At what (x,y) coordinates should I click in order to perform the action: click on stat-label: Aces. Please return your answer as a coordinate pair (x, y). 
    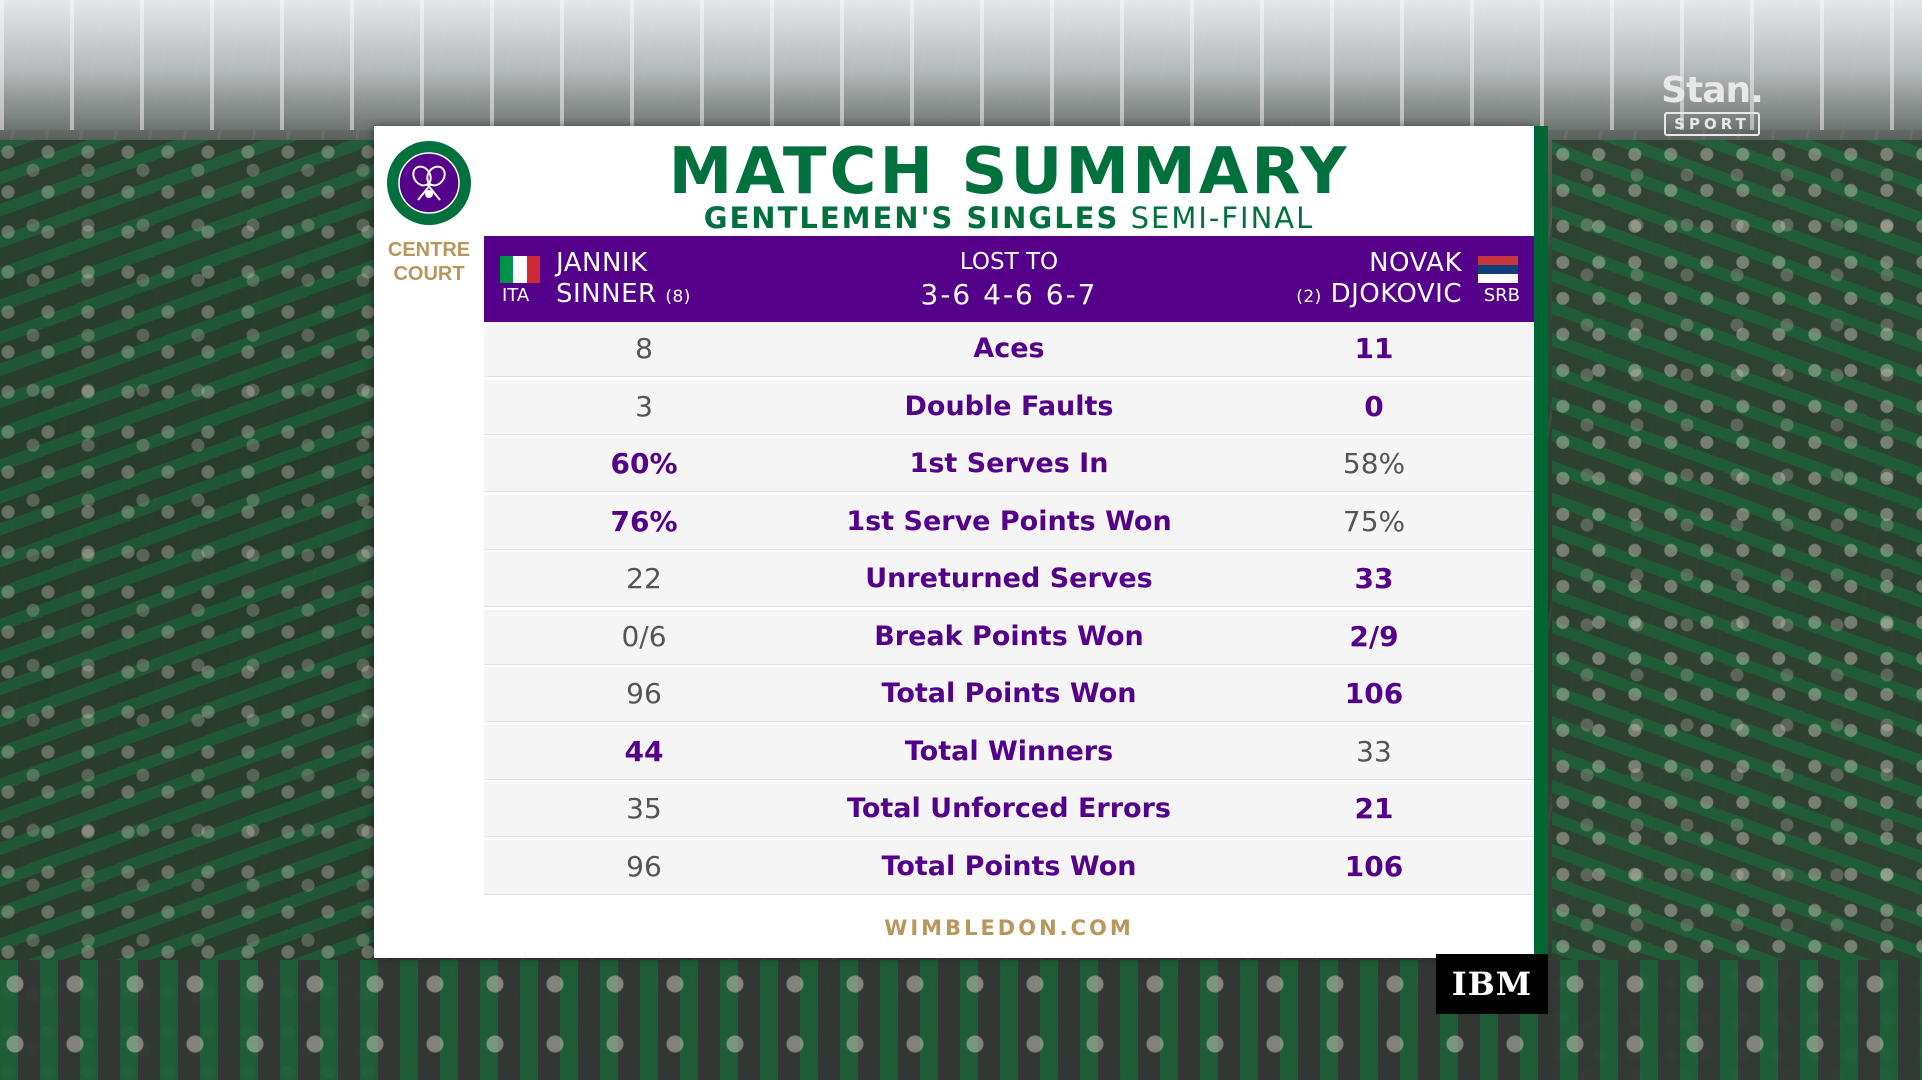
    Looking at the image, I should click on (1009, 348).